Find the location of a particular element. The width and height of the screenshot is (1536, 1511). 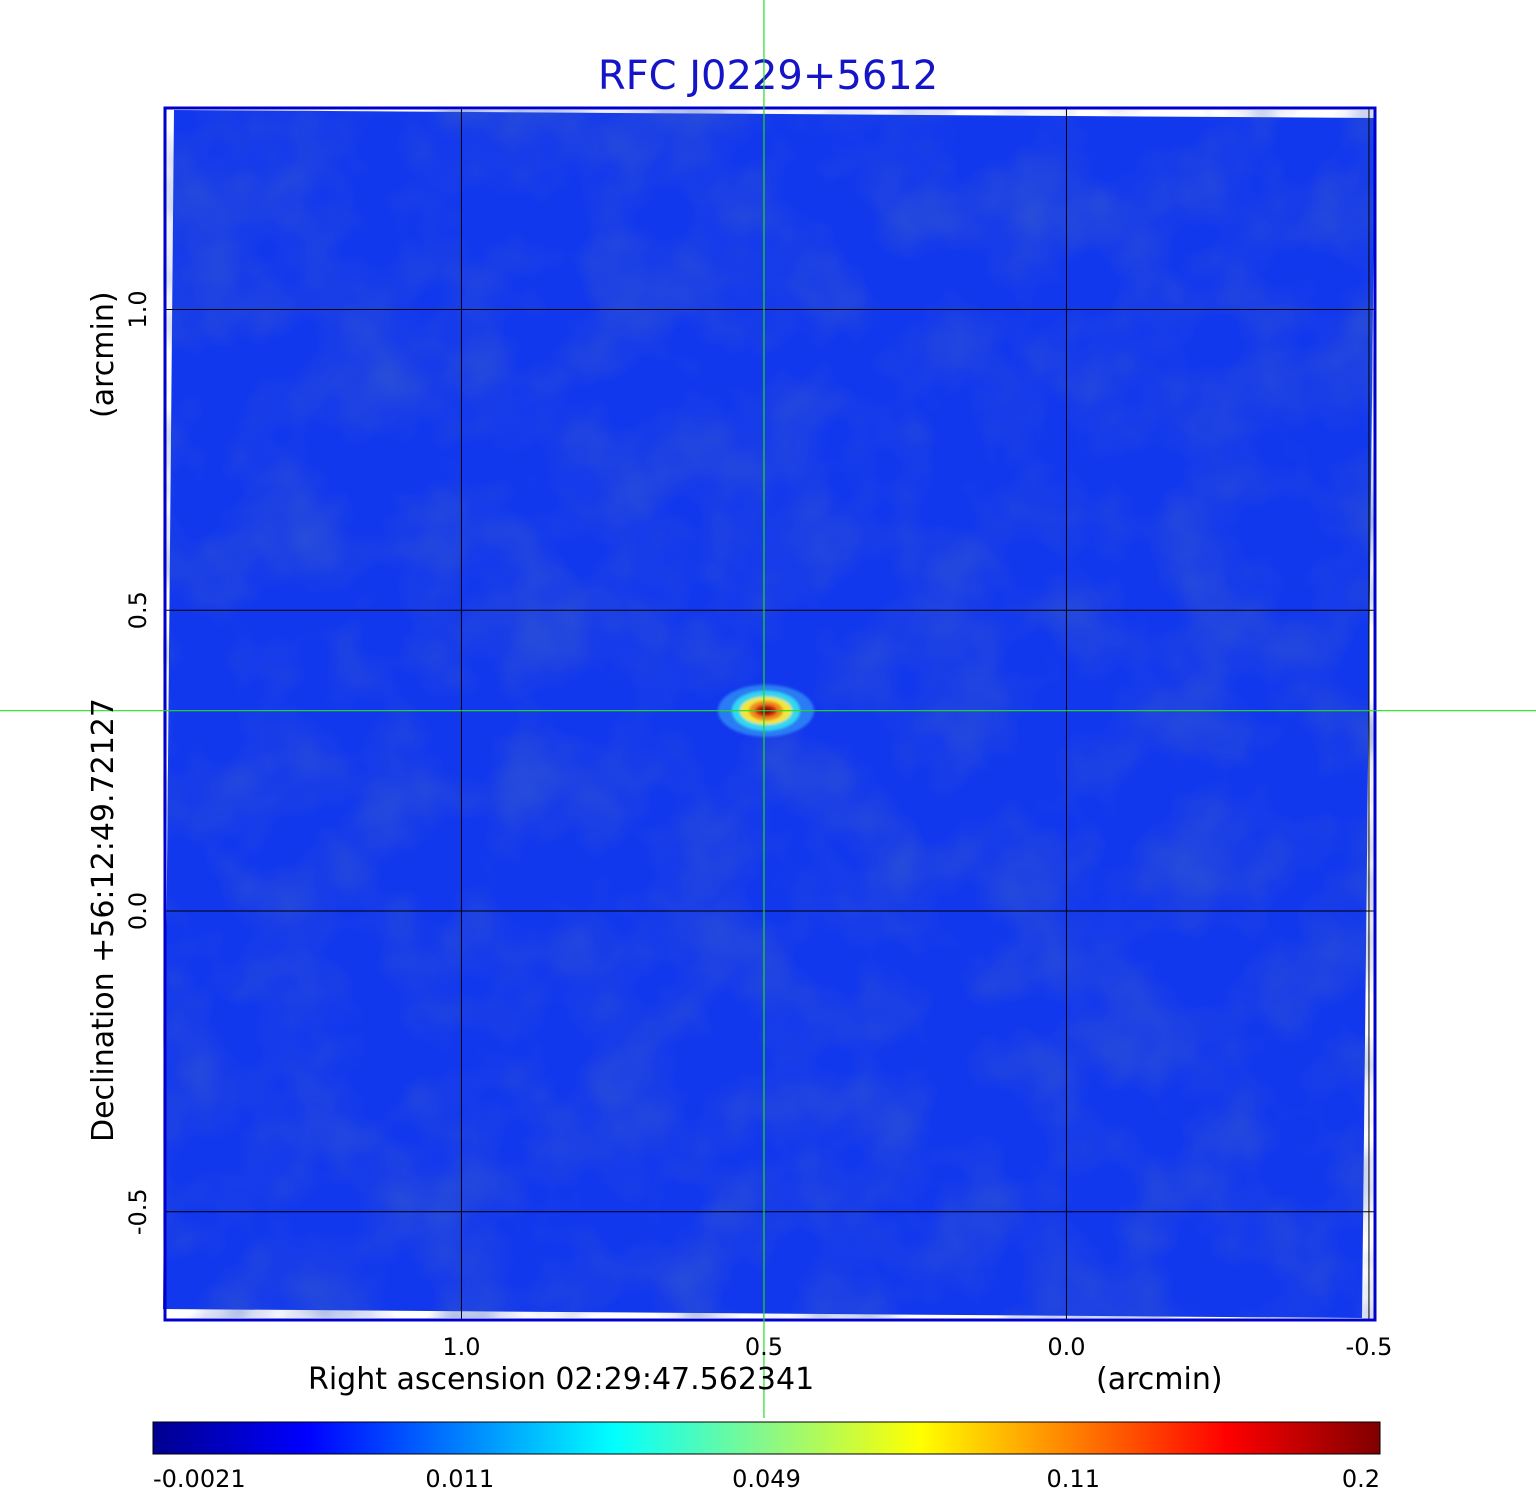

colorbar-tick-label: 0.2 is located at coordinates (1361, 1479).